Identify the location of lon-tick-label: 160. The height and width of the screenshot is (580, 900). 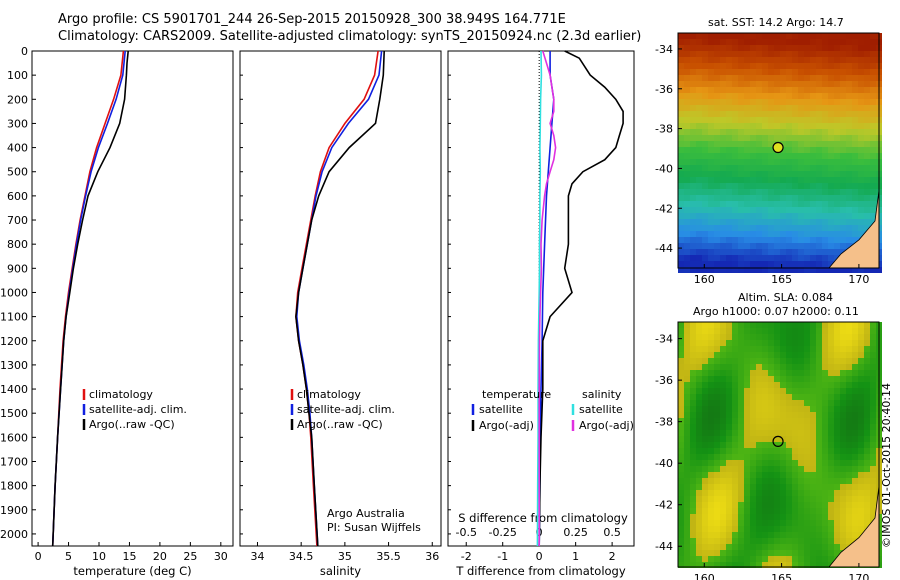
(704, 576).